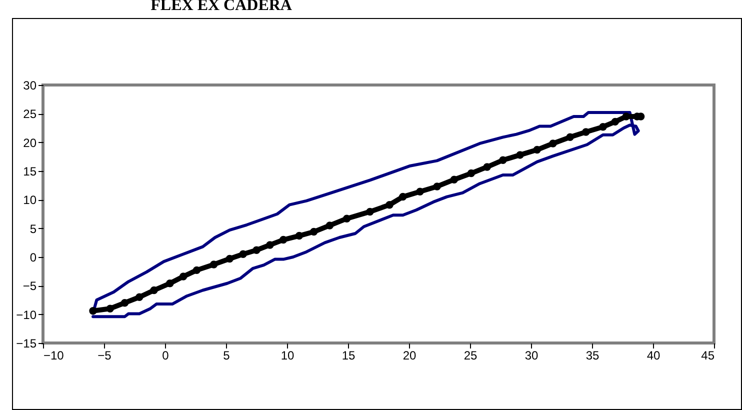 Image resolution: width=742 pixels, height=410 pixels. I want to click on x-tick-label: 15, so click(349, 355).